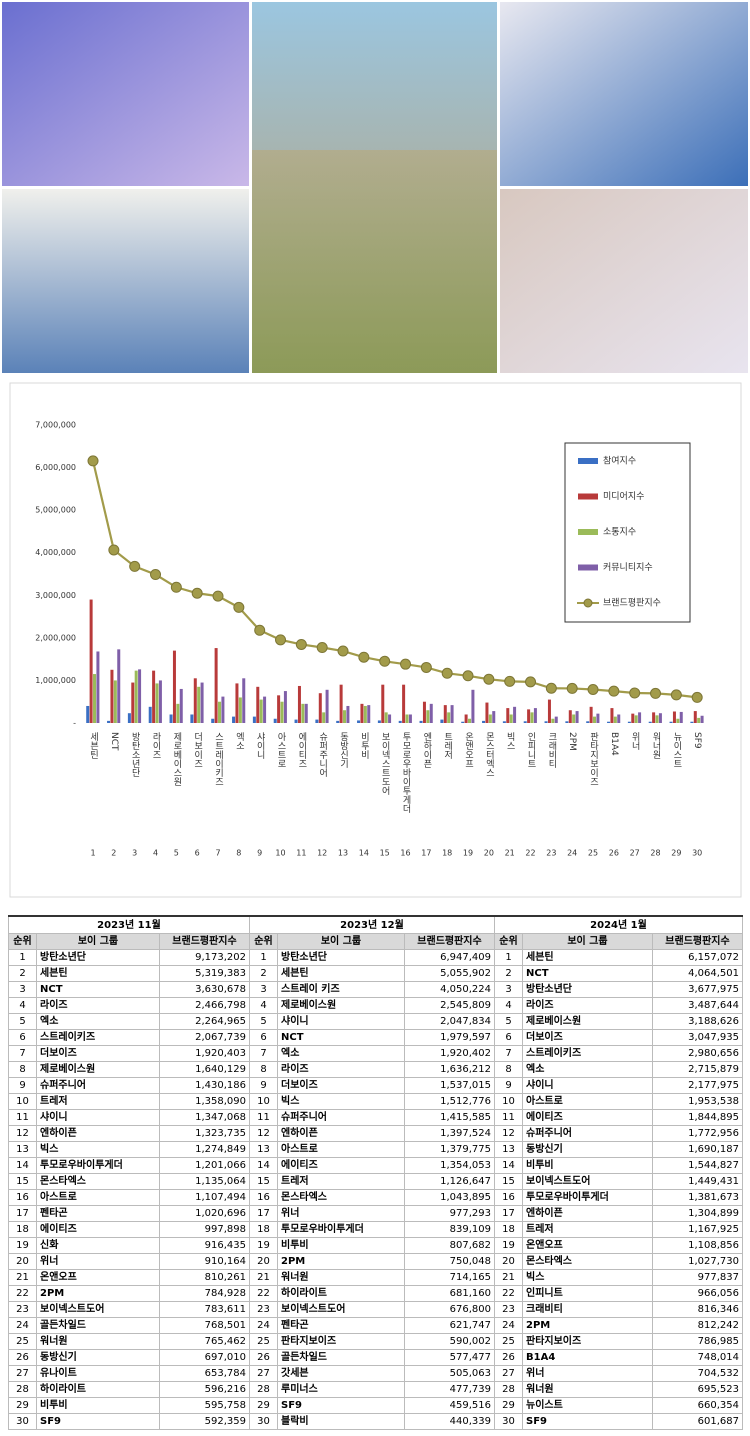  What do you see at coordinates (204, 1293) in the screenshot?
I see `brand-index: 784,928` at bounding box center [204, 1293].